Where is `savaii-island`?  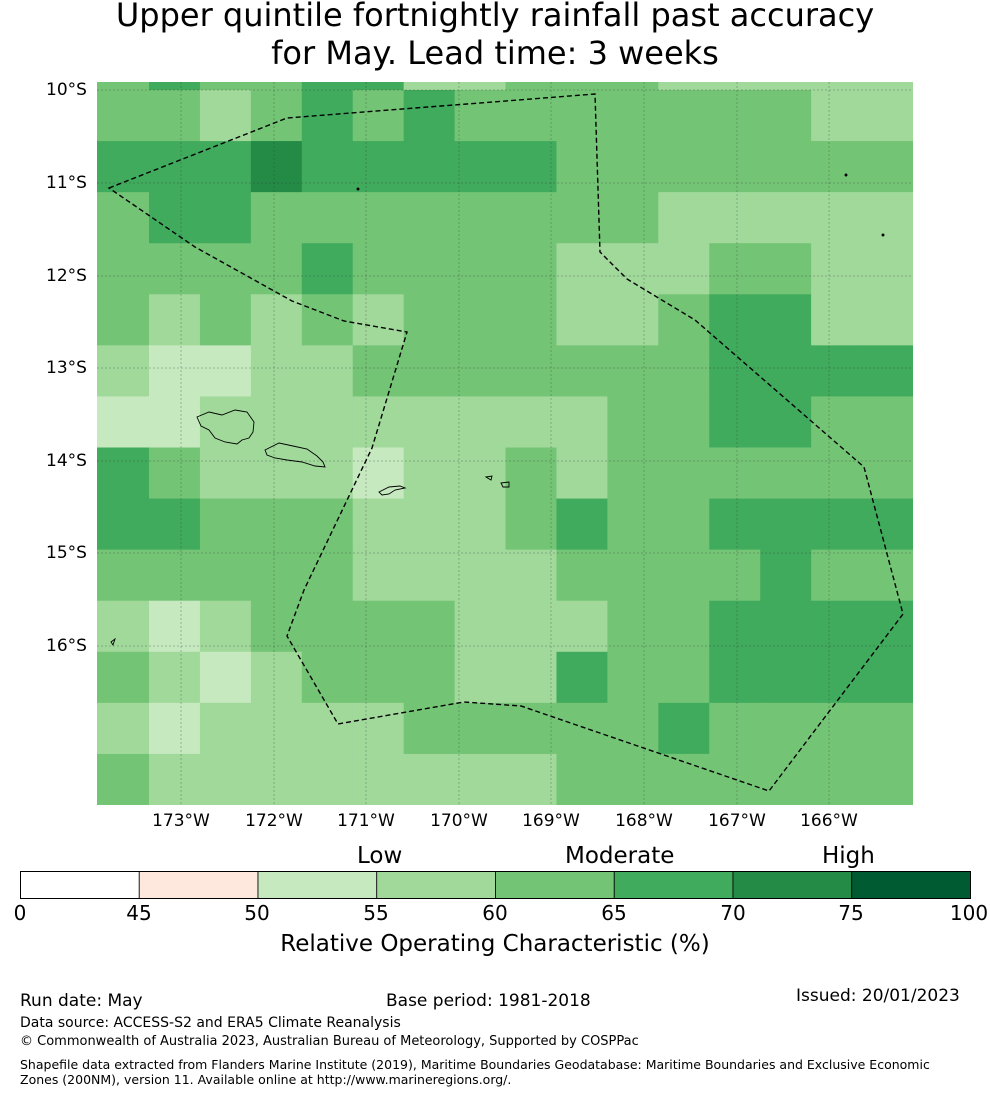
savaii-island is located at coordinates (225, 427).